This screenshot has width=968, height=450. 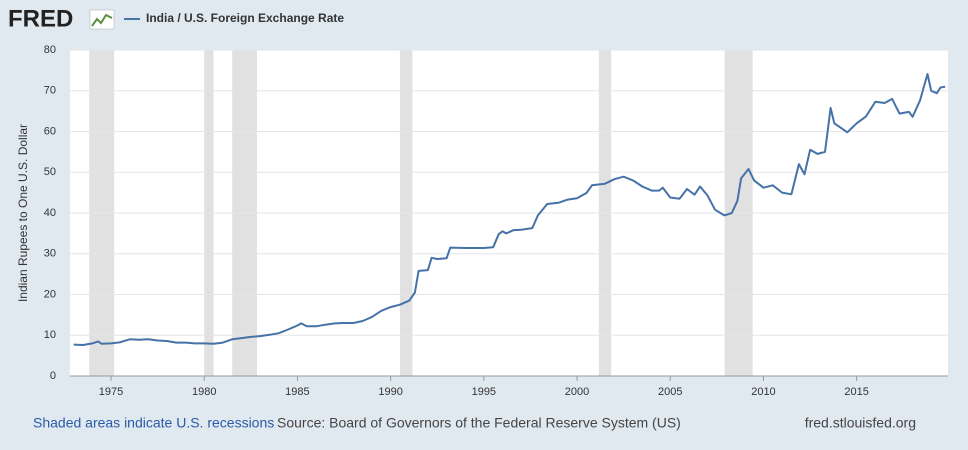 I want to click on y-tick-label: 70, so click(x=50, y=91).